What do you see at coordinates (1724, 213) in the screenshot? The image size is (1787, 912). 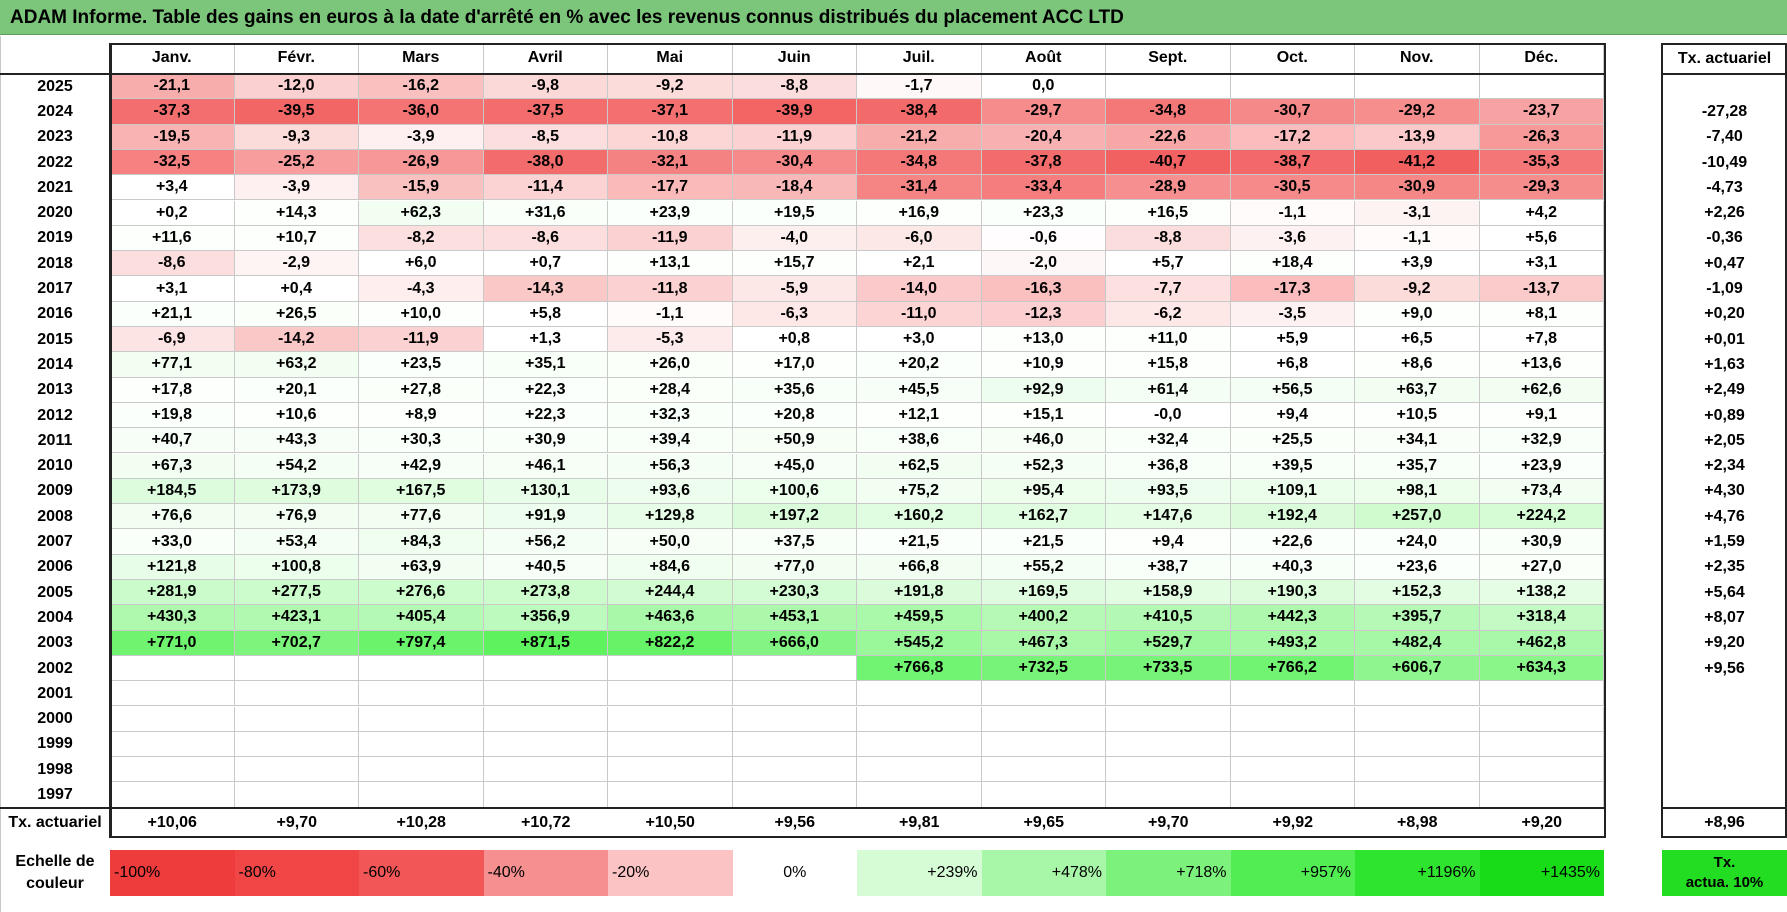 I see `annual-rate-cell: +2,26` at bounding box center [1724, 213].